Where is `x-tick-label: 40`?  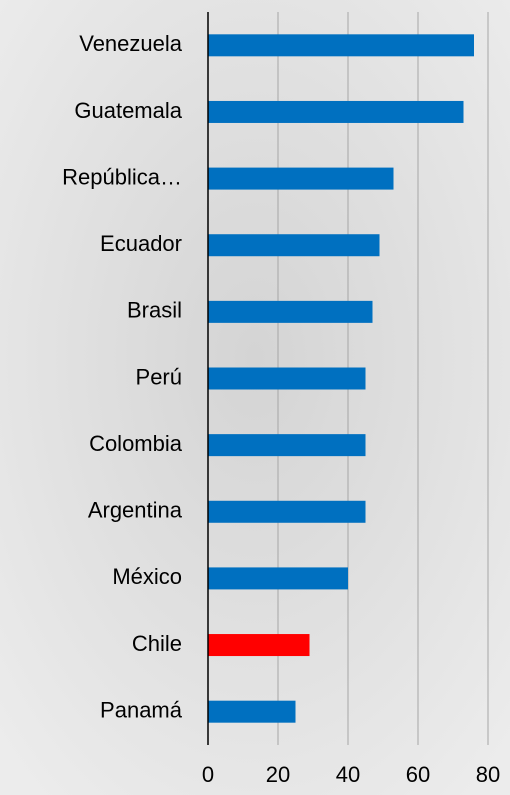
x-tick-label: 40 is located at coordinates (348, 774).